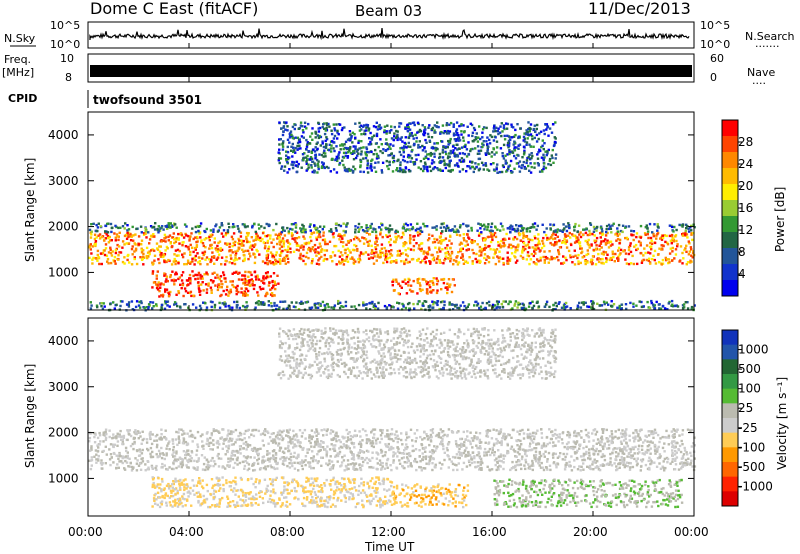 The image size is (800, 554). What do you see at coordinates (20, 38) in the screenshot?
I see `nsky-label: N.Sky` at bounding box center [20, 38].